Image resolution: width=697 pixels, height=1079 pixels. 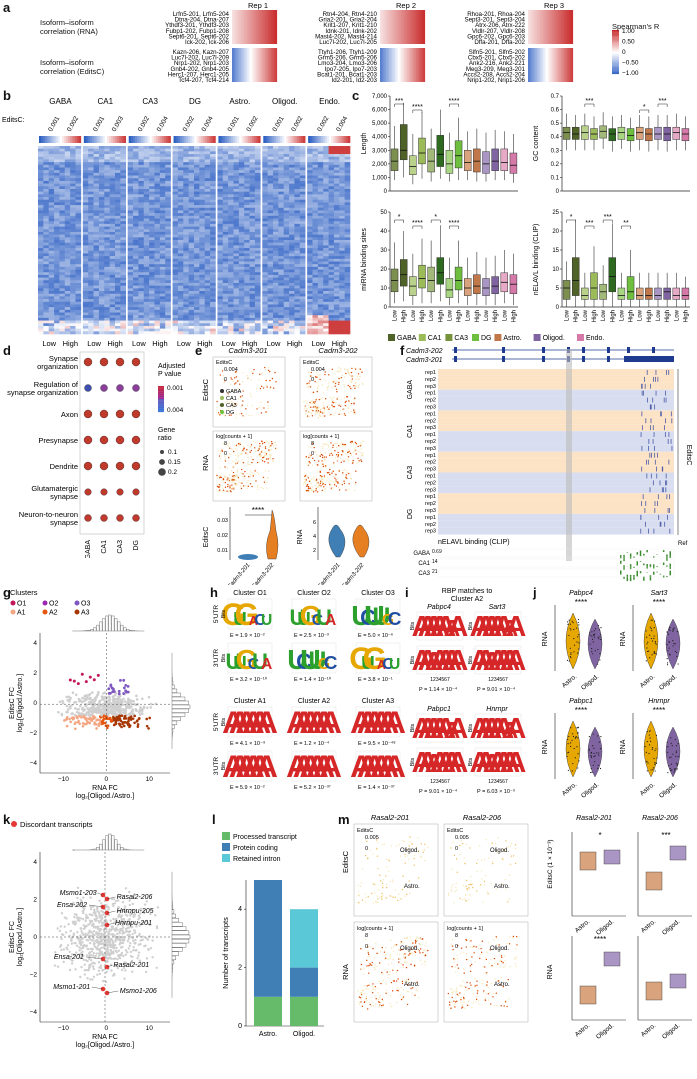 I want to click on isoform-pair-rna: Rtn4-204, Rtn4-210, so click(x=350, y=14).